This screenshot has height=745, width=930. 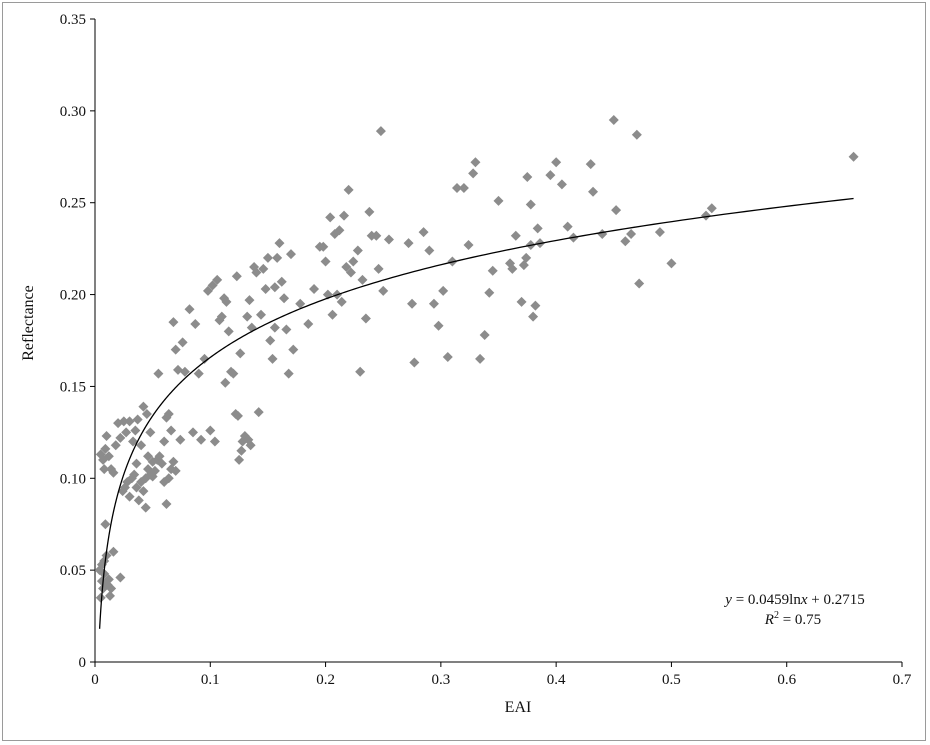 What do you see at coordinates (836, 600) in the screenshot?
I see `equation-suffix: + 0.2715` at bounding box center [836, 600].